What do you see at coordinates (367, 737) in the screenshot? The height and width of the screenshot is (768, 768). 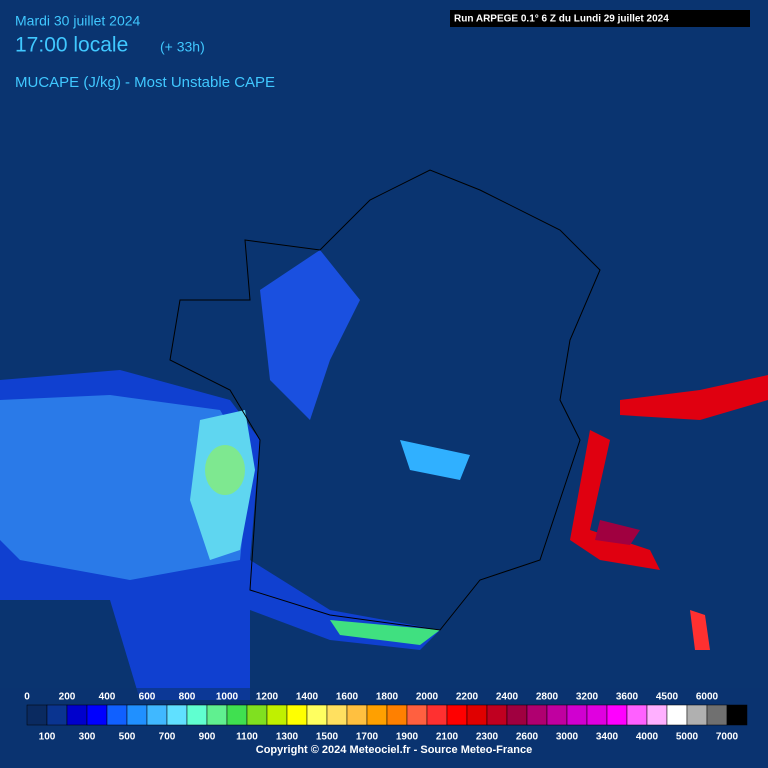 I see `legend-label: 1700` at bounding box center [367, 737].